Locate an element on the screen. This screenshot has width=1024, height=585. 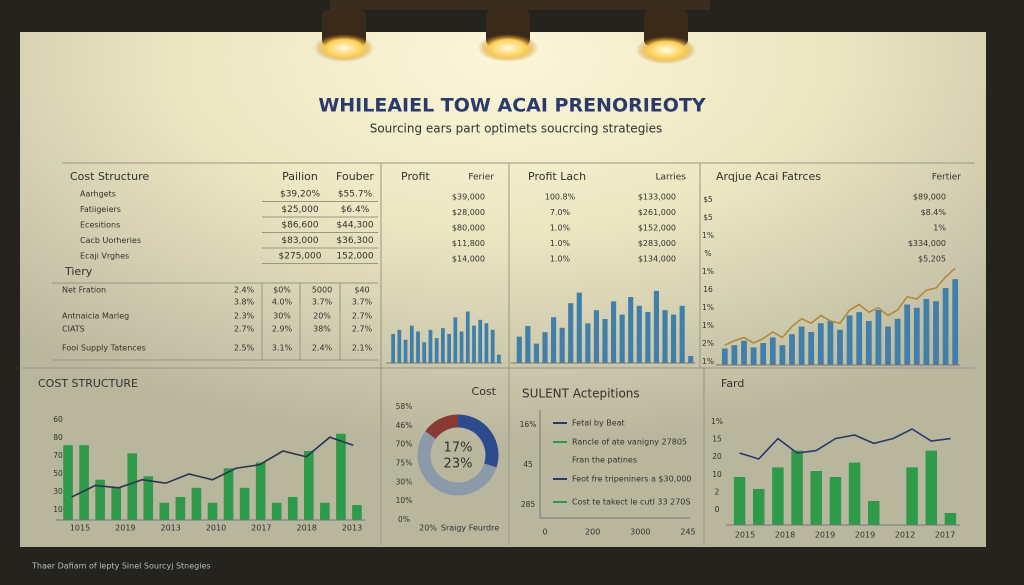
row-value: $133,000 is located at coordinates (657, 197).